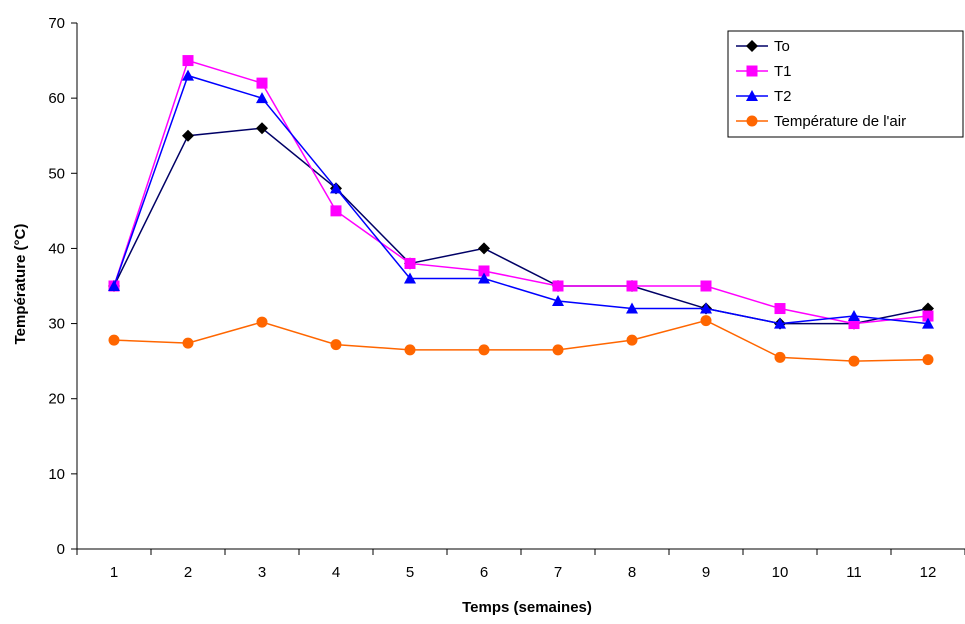  I want to click on y-tick-label: 50, so click(56, 173).